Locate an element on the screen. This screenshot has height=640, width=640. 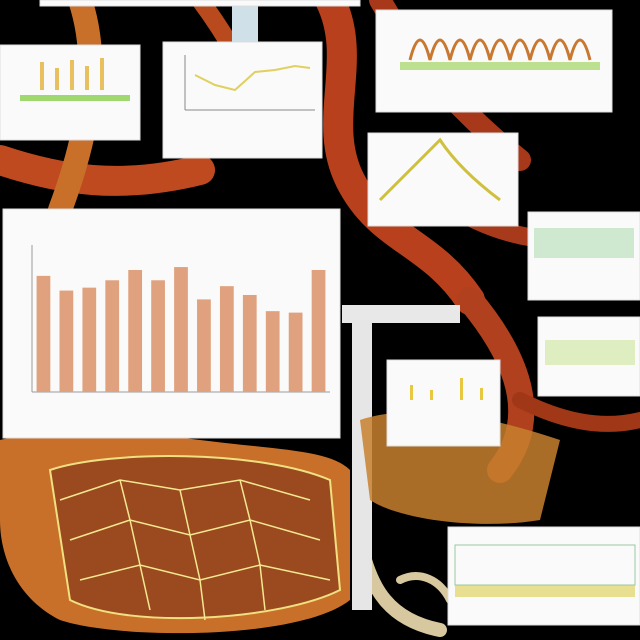
mini-plant is located at coordinates (439, 169).